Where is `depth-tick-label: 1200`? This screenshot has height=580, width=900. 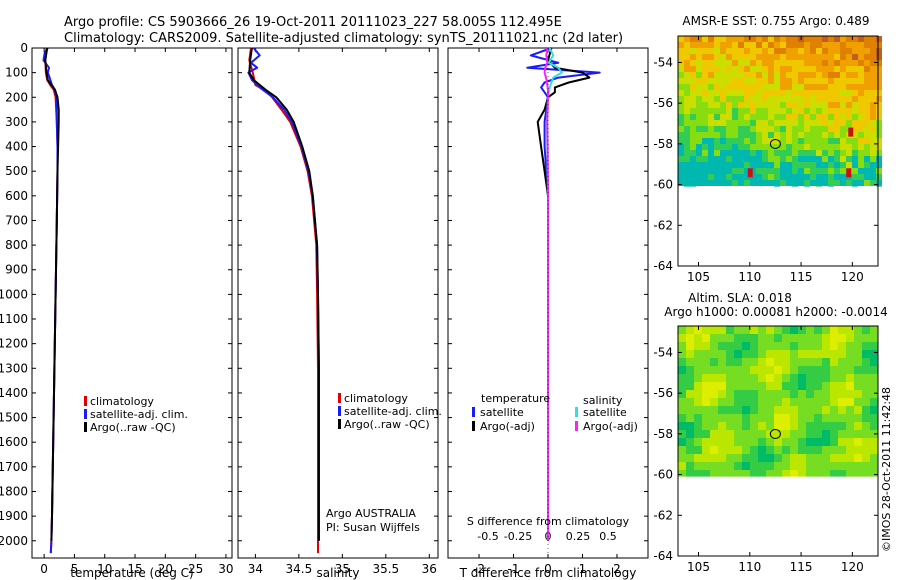
depth-tick-label: 1200 is located at coordinates (14, 344).